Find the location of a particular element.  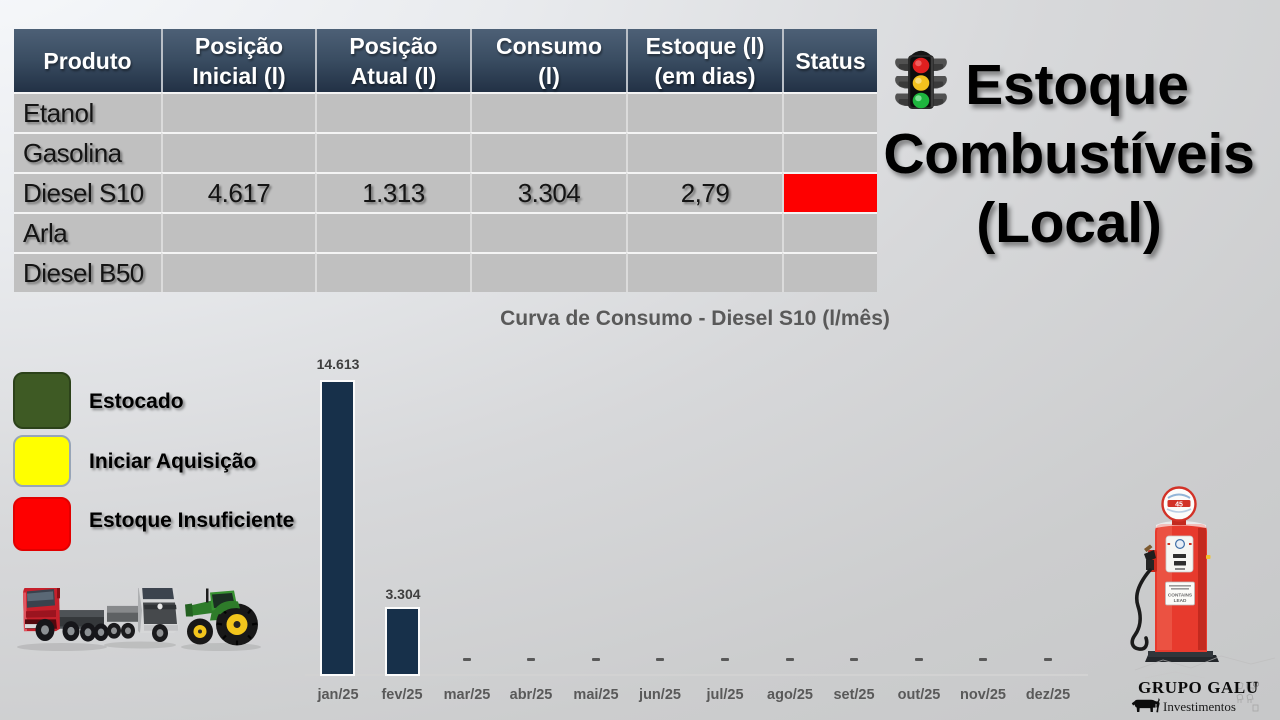

svg-text: CONTAINS is located at coordinates (1180, 595).